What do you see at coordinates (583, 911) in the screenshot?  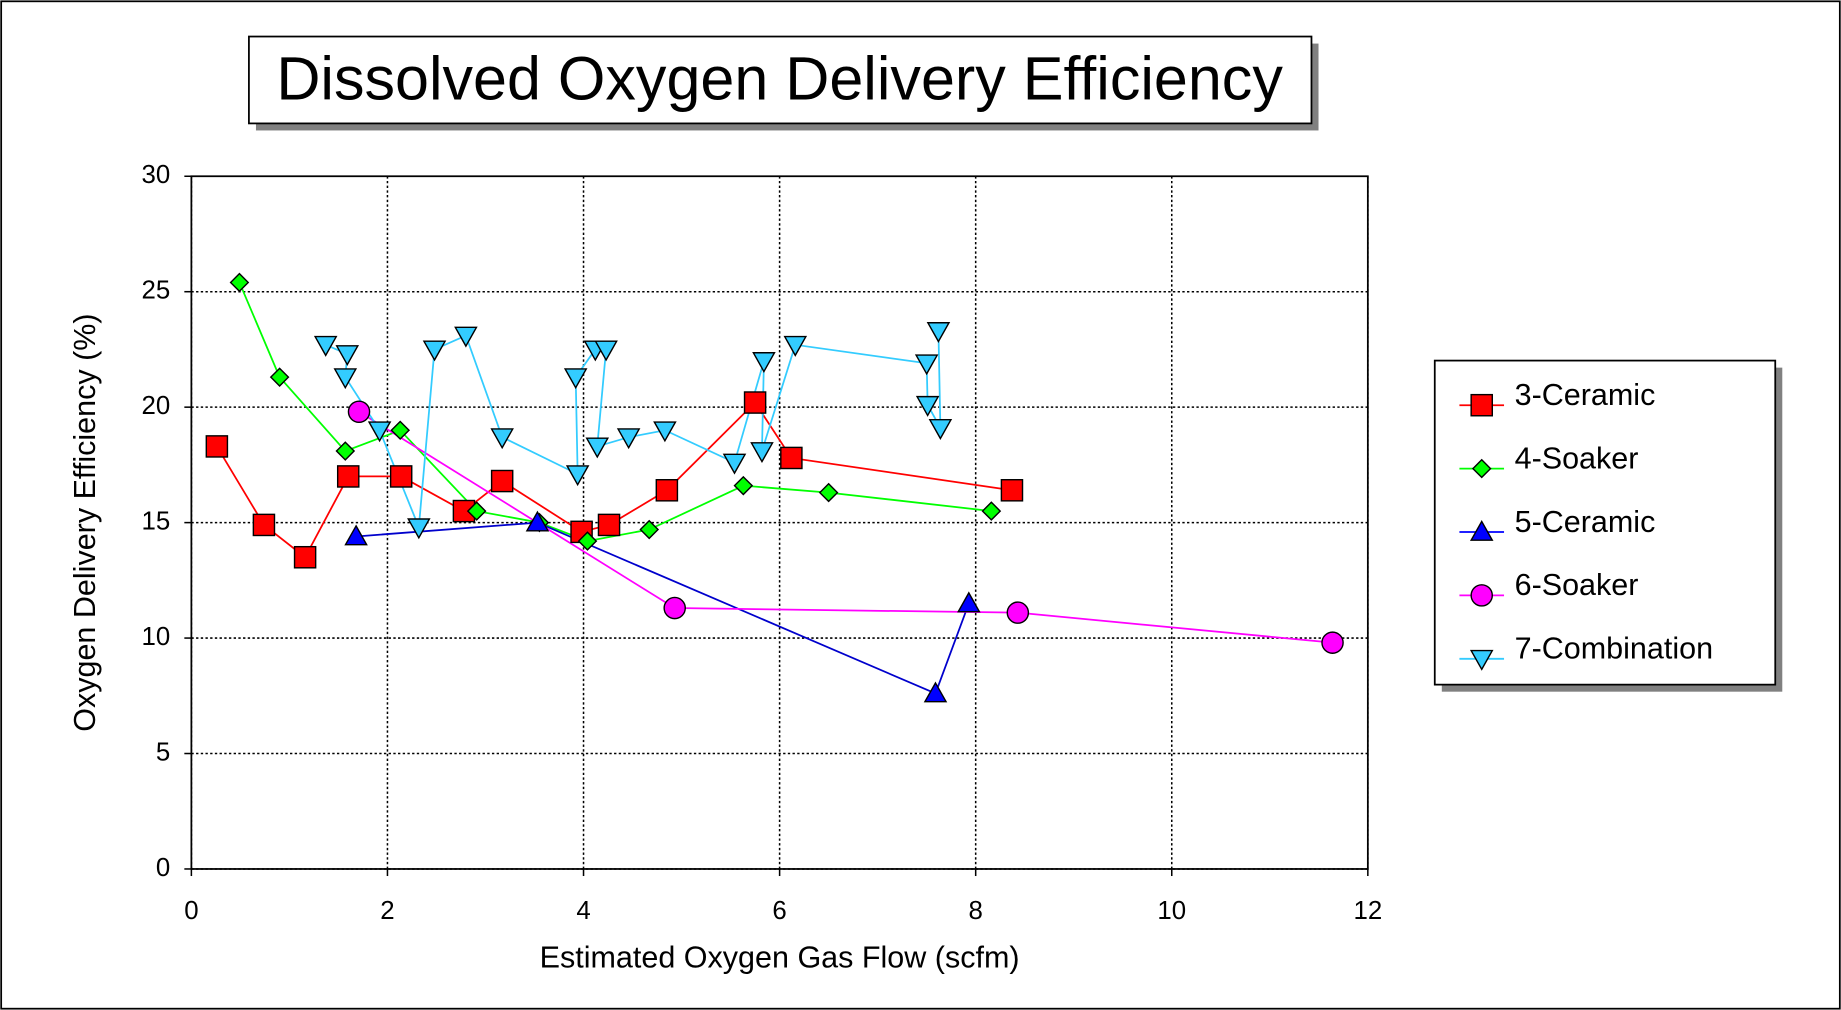 I see `x-tick-label: 4` at bounding box center [583, 911].